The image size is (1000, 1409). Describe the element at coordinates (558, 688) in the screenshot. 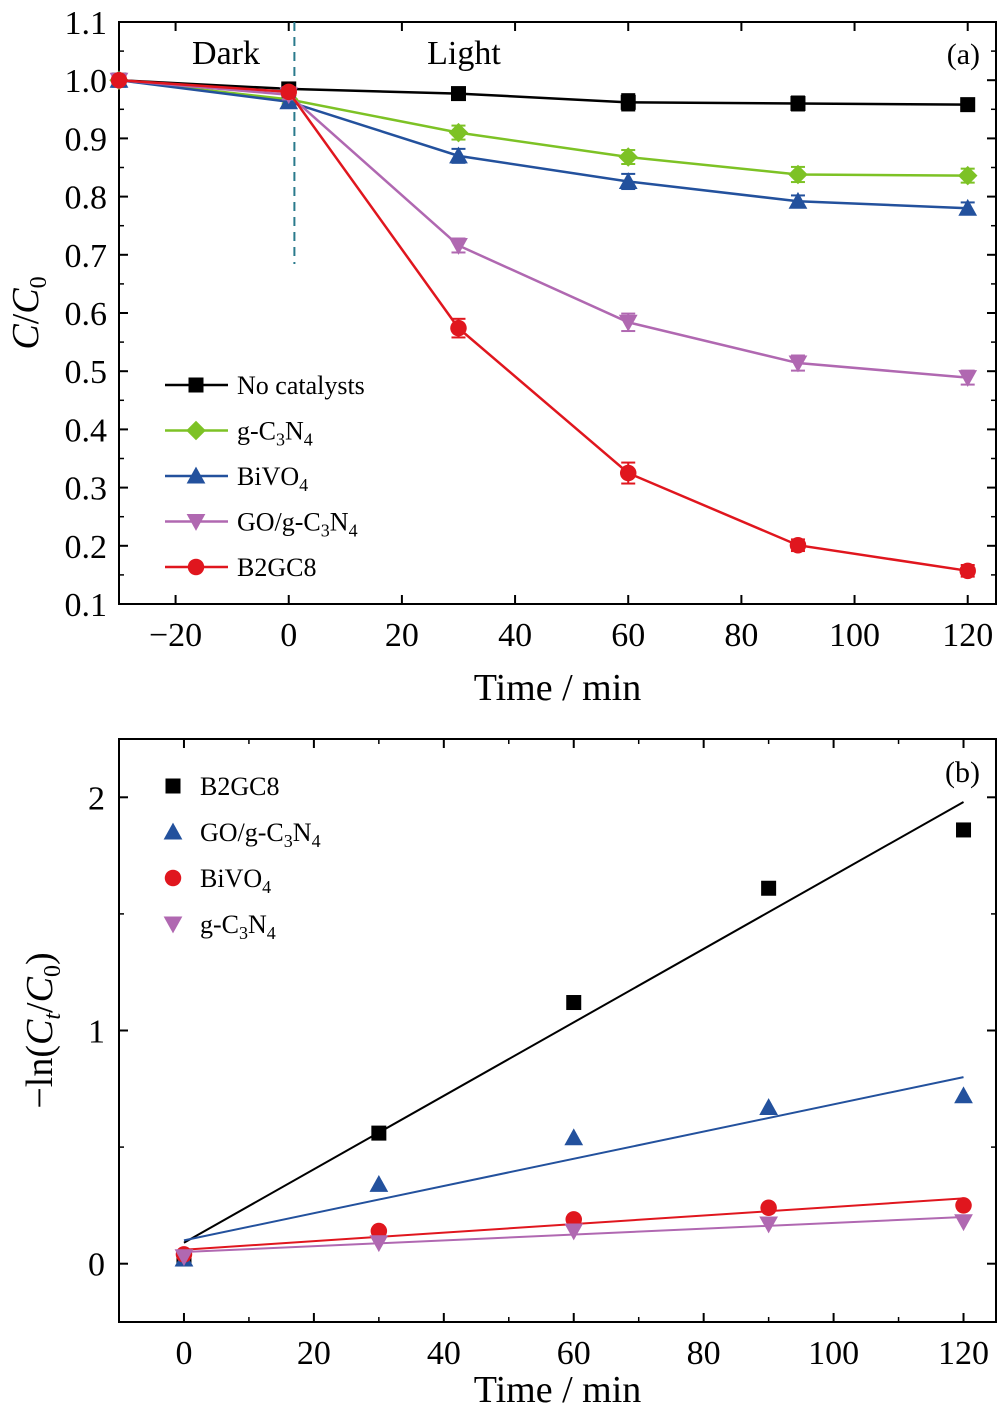

I see `x-axis-label-a: Time / min` at that location.